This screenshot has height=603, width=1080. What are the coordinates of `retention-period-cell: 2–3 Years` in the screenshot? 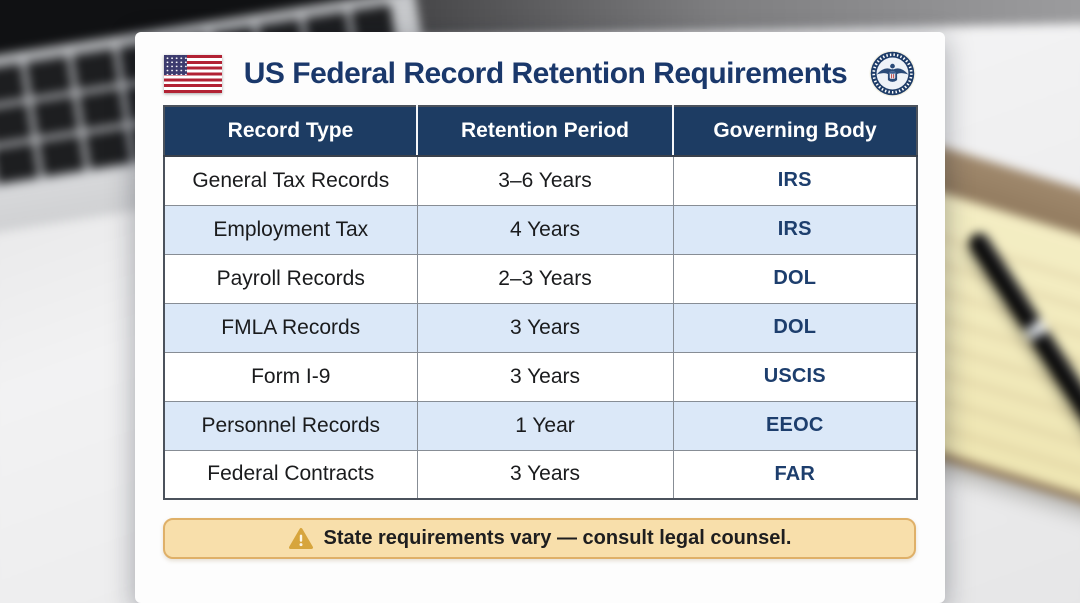 It's located at (545, 278).